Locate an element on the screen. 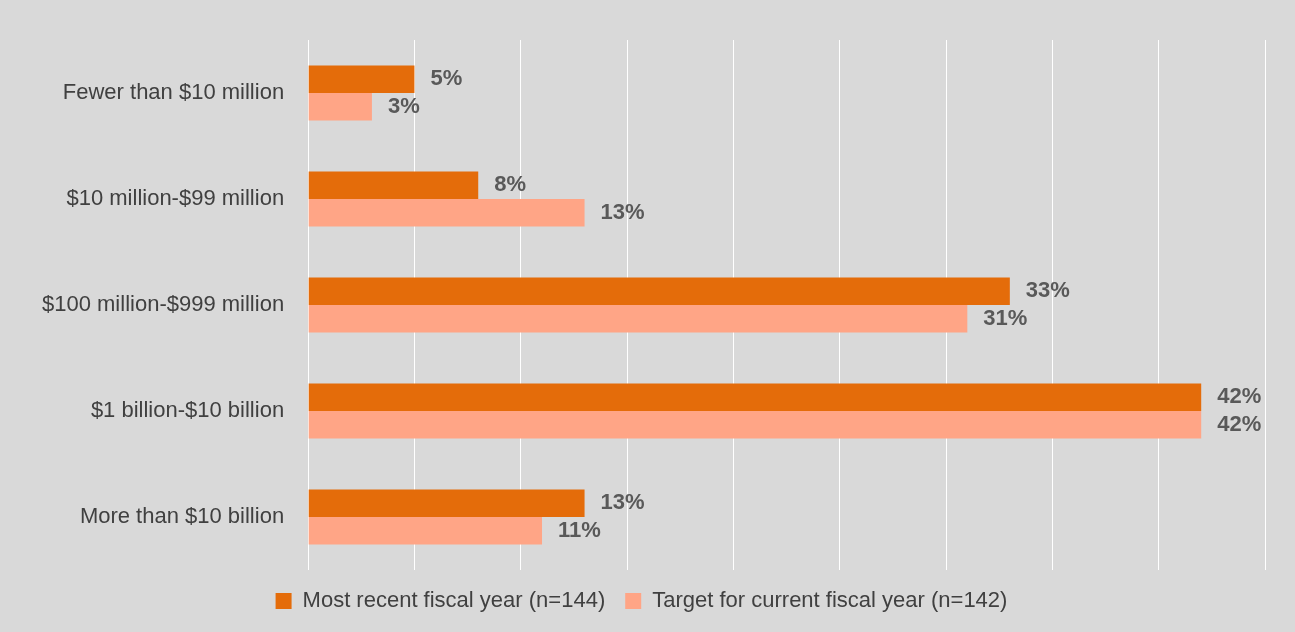 The image size is (1295, 632). y-tick-label: Fewer than $10 million is located at coordinates (173, 92).